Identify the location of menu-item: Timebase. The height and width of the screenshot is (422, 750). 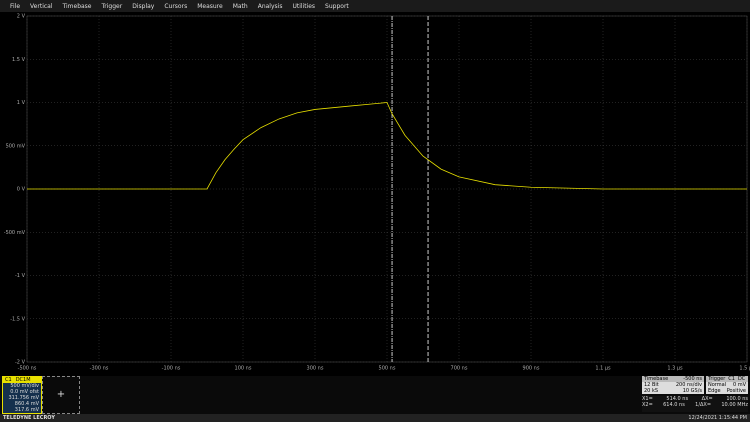
(77, 6).